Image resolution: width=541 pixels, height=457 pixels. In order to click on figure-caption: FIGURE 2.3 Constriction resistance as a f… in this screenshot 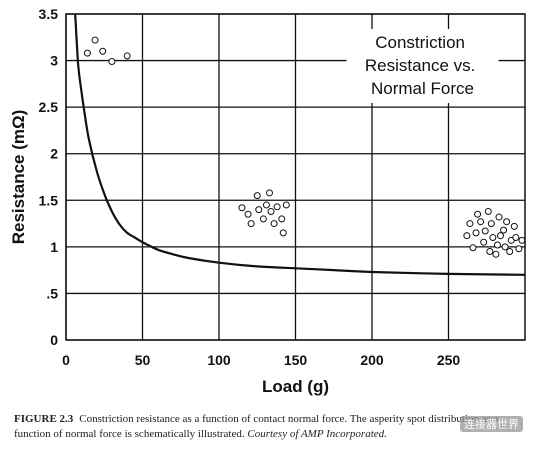, I will do `click(273, 427)`.